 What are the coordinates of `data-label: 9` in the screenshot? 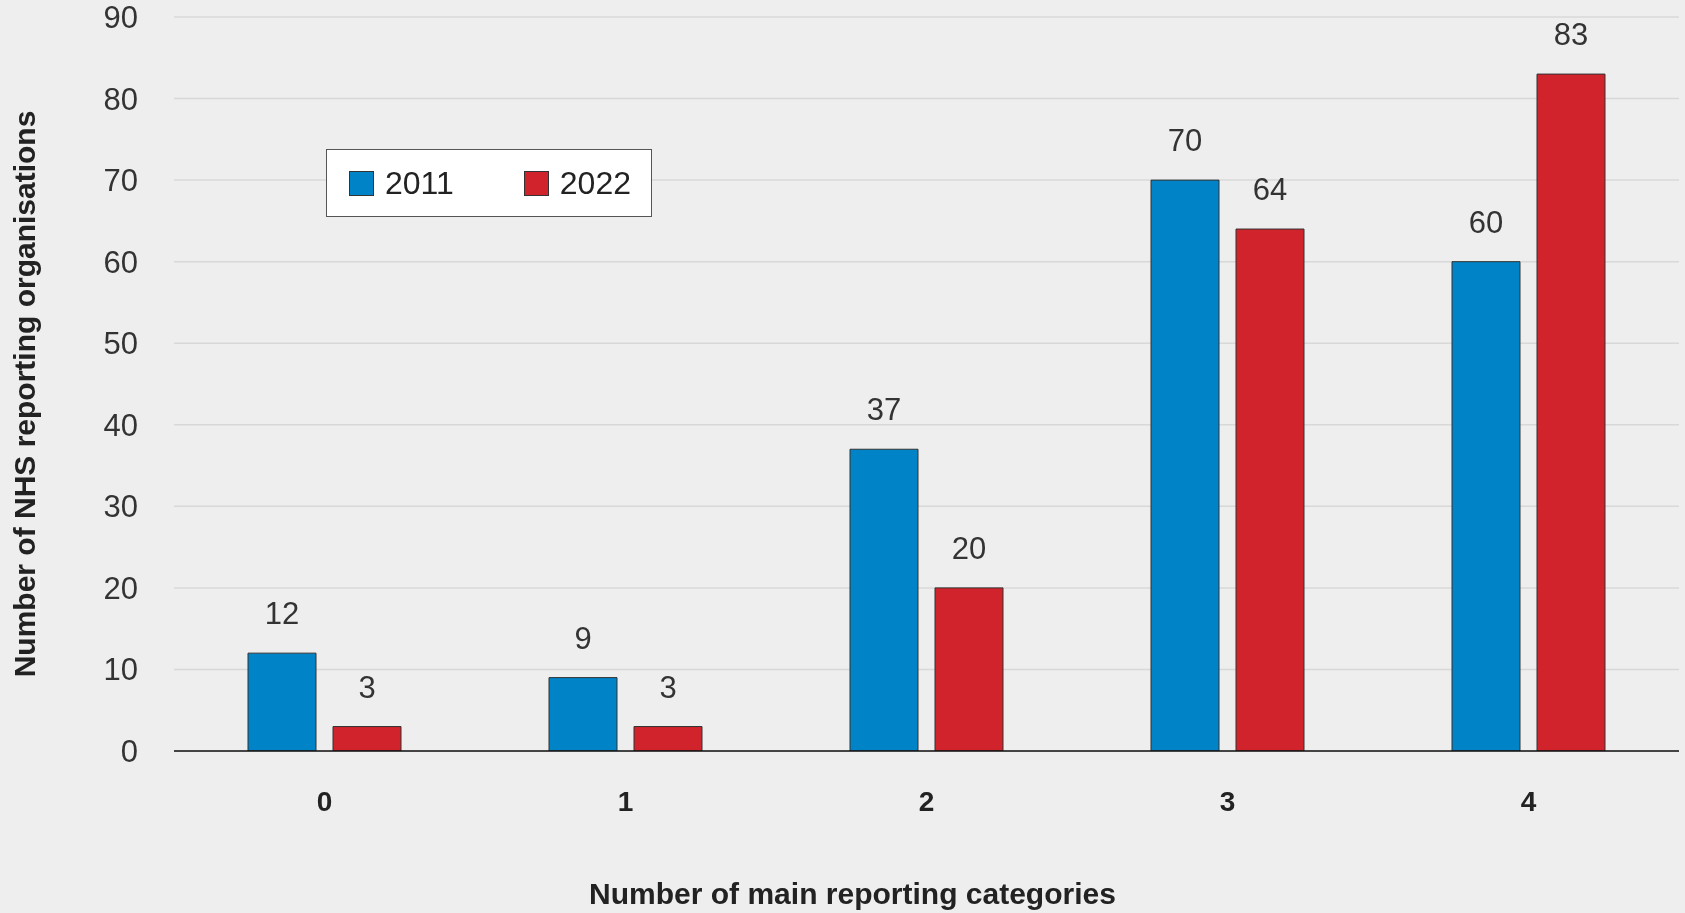 It's located at (583, 638).